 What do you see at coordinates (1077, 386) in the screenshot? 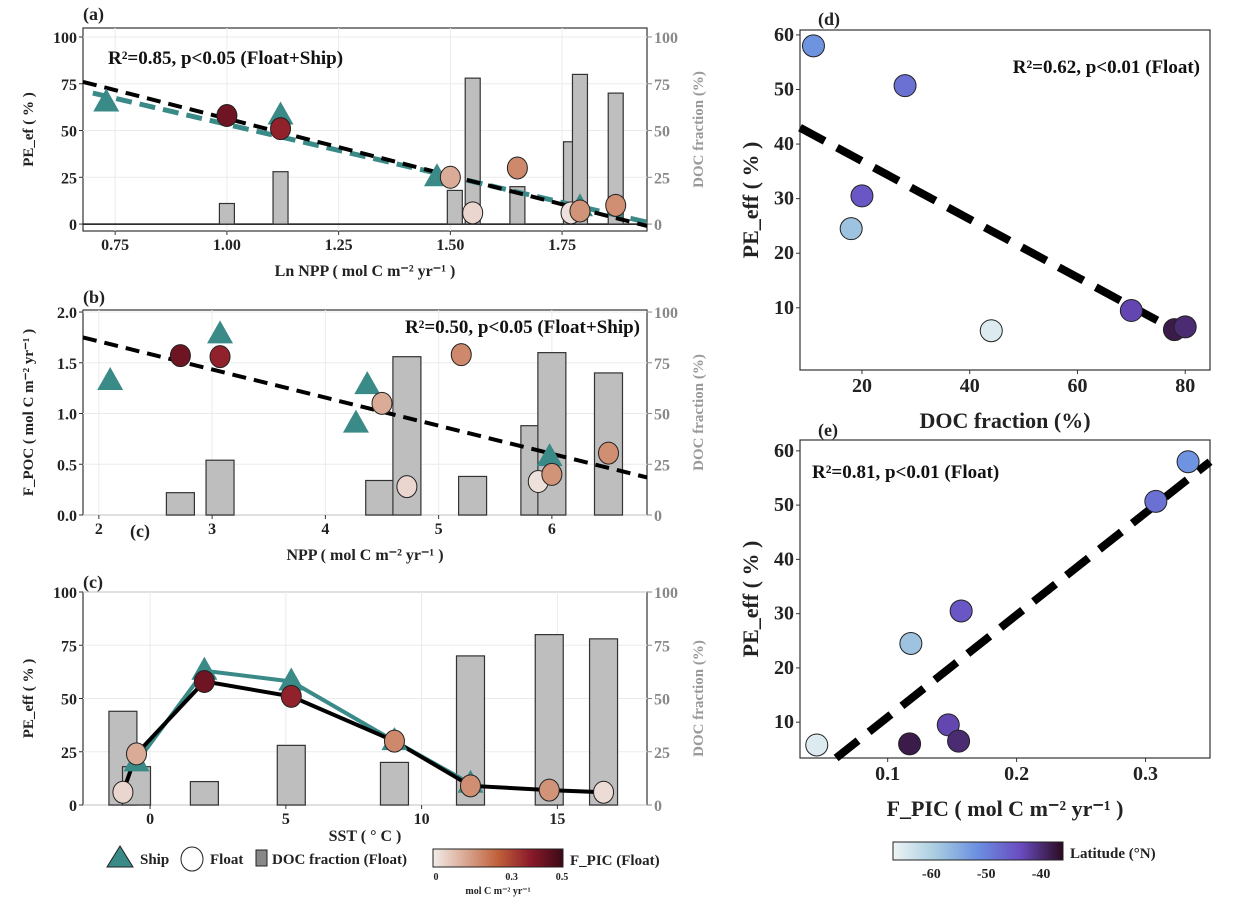
I see `x-tick-label: 60` at bounding box center [1077, 386].